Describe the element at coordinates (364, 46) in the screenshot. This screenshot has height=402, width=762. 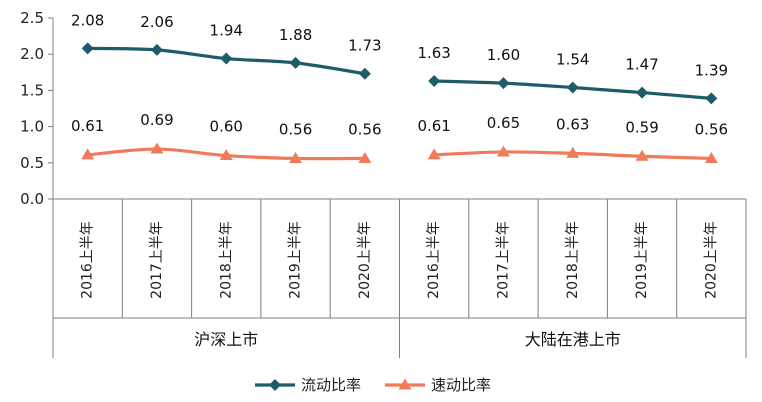
I see `data-label: 1.73` at that location.